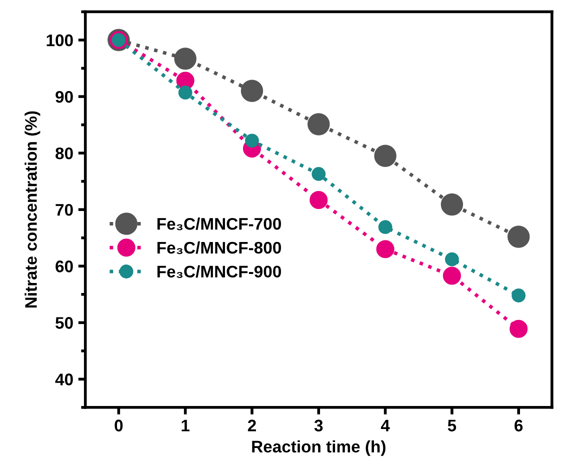 Image resolution: width=569 pixels, height=471 pixels. Describe the element at coordinates (64, 380) in the screenshot. I see `y-tick-label: 40` at that location.